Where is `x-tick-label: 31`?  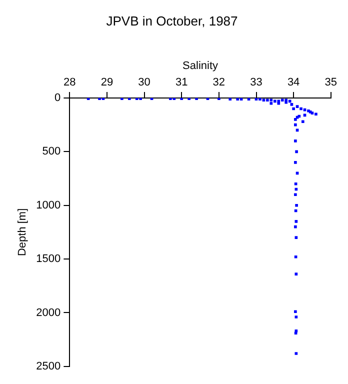 x-tick-label: 31 is located at coordinates (181, 82).